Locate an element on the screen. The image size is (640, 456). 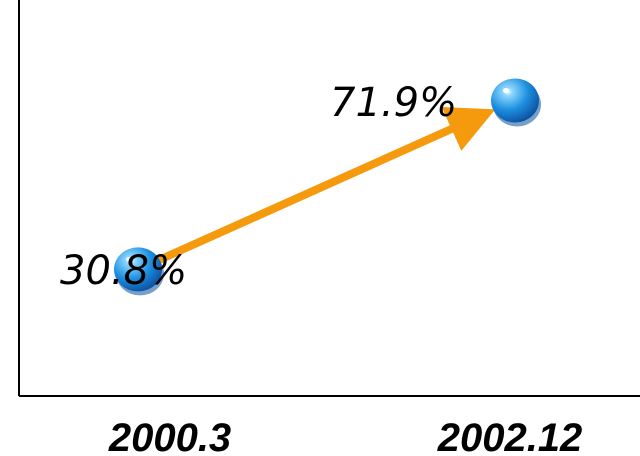
data-label-start: 30.8% is located at coordinates (123, 271).